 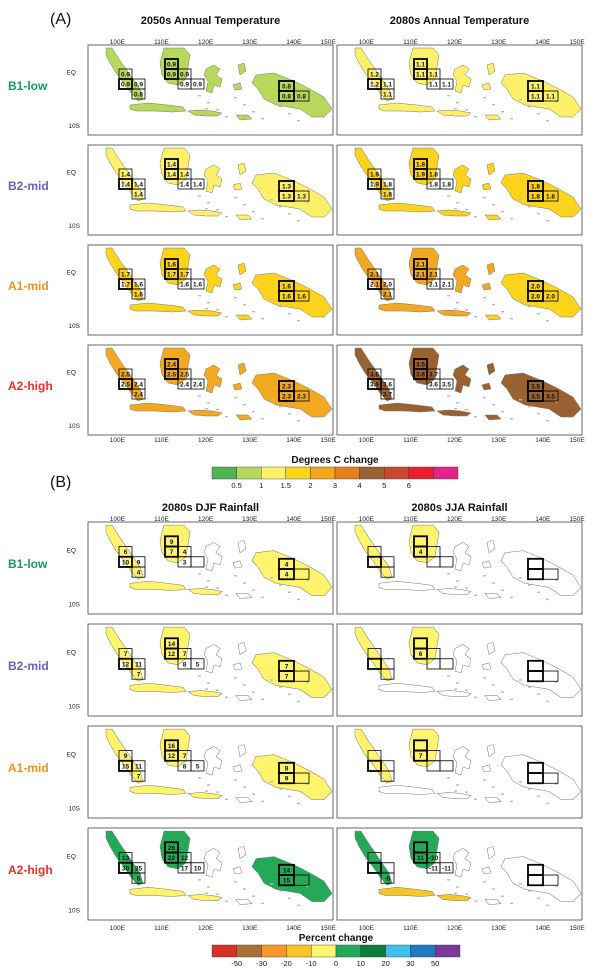 What do you see at coordinates (171, 74) in the screenshot?
I see `grid-box-value: 0.9` at bounding box center [171, 74].